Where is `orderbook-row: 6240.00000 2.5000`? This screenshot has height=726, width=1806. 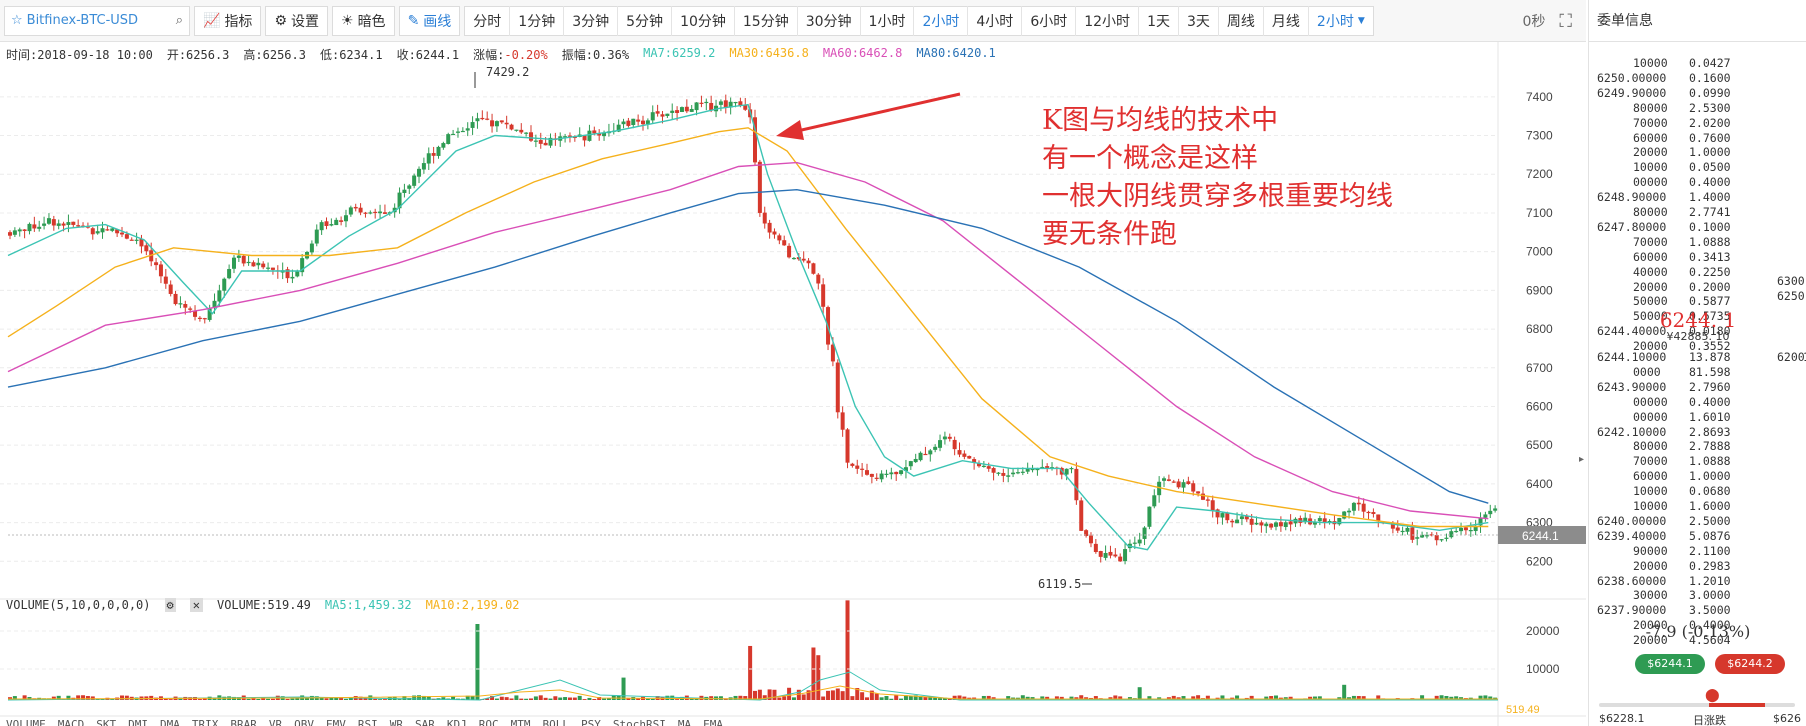 orderbook-row: 6240.00000 2.5000 is located at coordinates (1687, 521).